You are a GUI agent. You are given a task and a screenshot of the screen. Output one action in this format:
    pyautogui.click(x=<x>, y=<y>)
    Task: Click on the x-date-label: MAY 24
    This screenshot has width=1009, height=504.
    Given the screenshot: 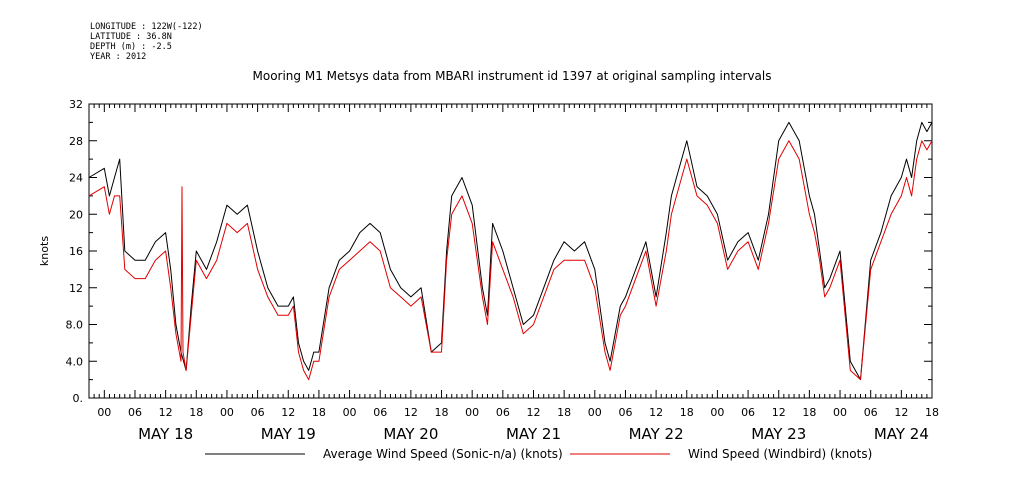 What is the action you would take?
    pyautogui.click(x=901, y=434)
    